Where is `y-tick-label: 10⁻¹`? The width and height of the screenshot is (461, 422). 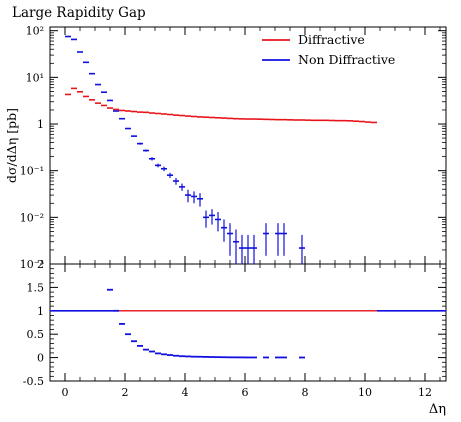
y-tick-label: 10⁻¹ is located at coordinates (32, 171).